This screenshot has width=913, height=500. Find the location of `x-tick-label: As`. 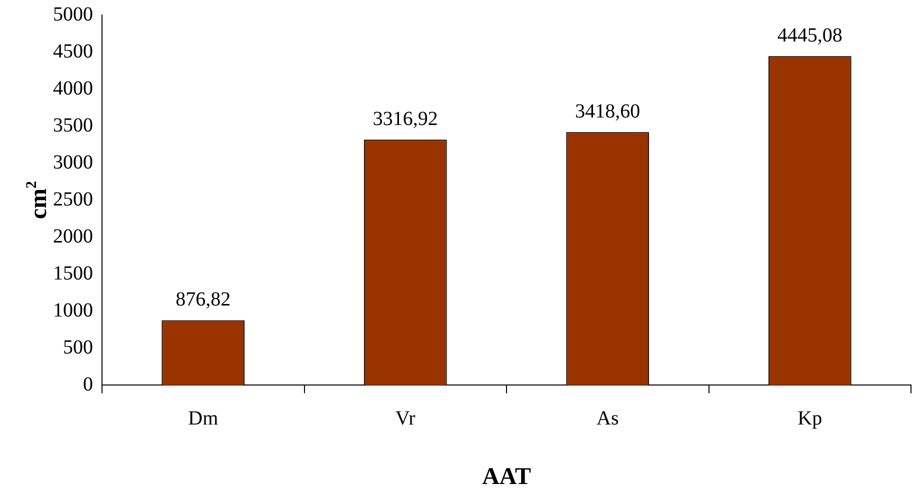

x-tick-label: As is located at coordinates (607, 418).